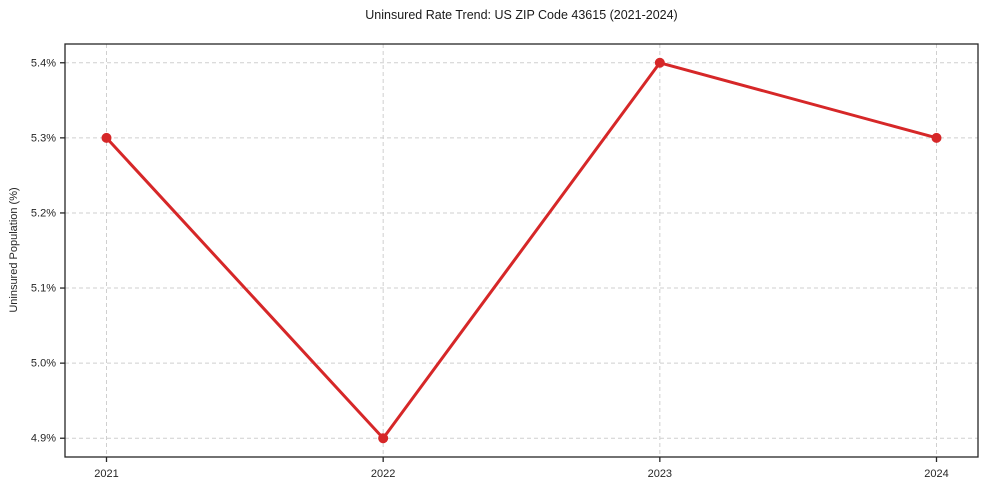 This screenshot has width=989, height=490. Describe the element at coordinates (43, 289) in the screenshot. I see `y-tick-label: 5.1%` at that location.